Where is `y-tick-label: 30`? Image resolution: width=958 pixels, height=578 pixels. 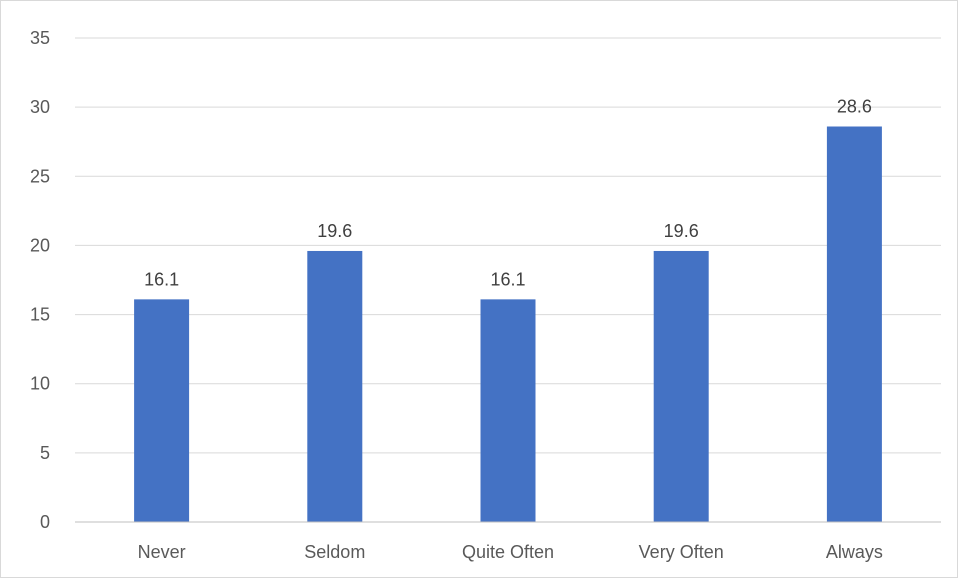 y-tick-label: 30 is located at coordinates (40, 107).